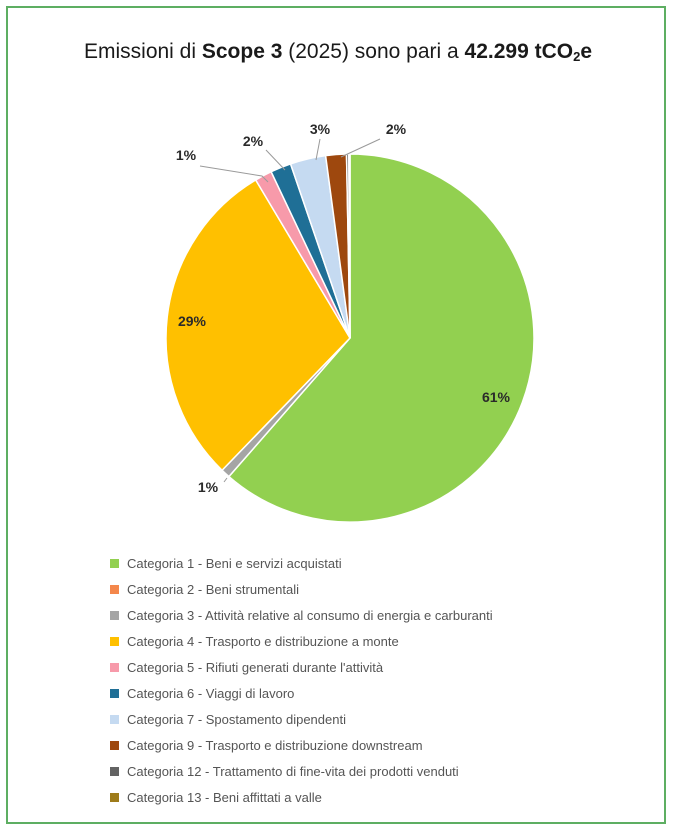 Image resolution: width=676 pixels, height=834 pixels. What do you see at coordinates (224, 797) in the screenshot?
I see `legend-label: Categoria 13 - Beni affittati a valle` at bounding box center [224, 797].